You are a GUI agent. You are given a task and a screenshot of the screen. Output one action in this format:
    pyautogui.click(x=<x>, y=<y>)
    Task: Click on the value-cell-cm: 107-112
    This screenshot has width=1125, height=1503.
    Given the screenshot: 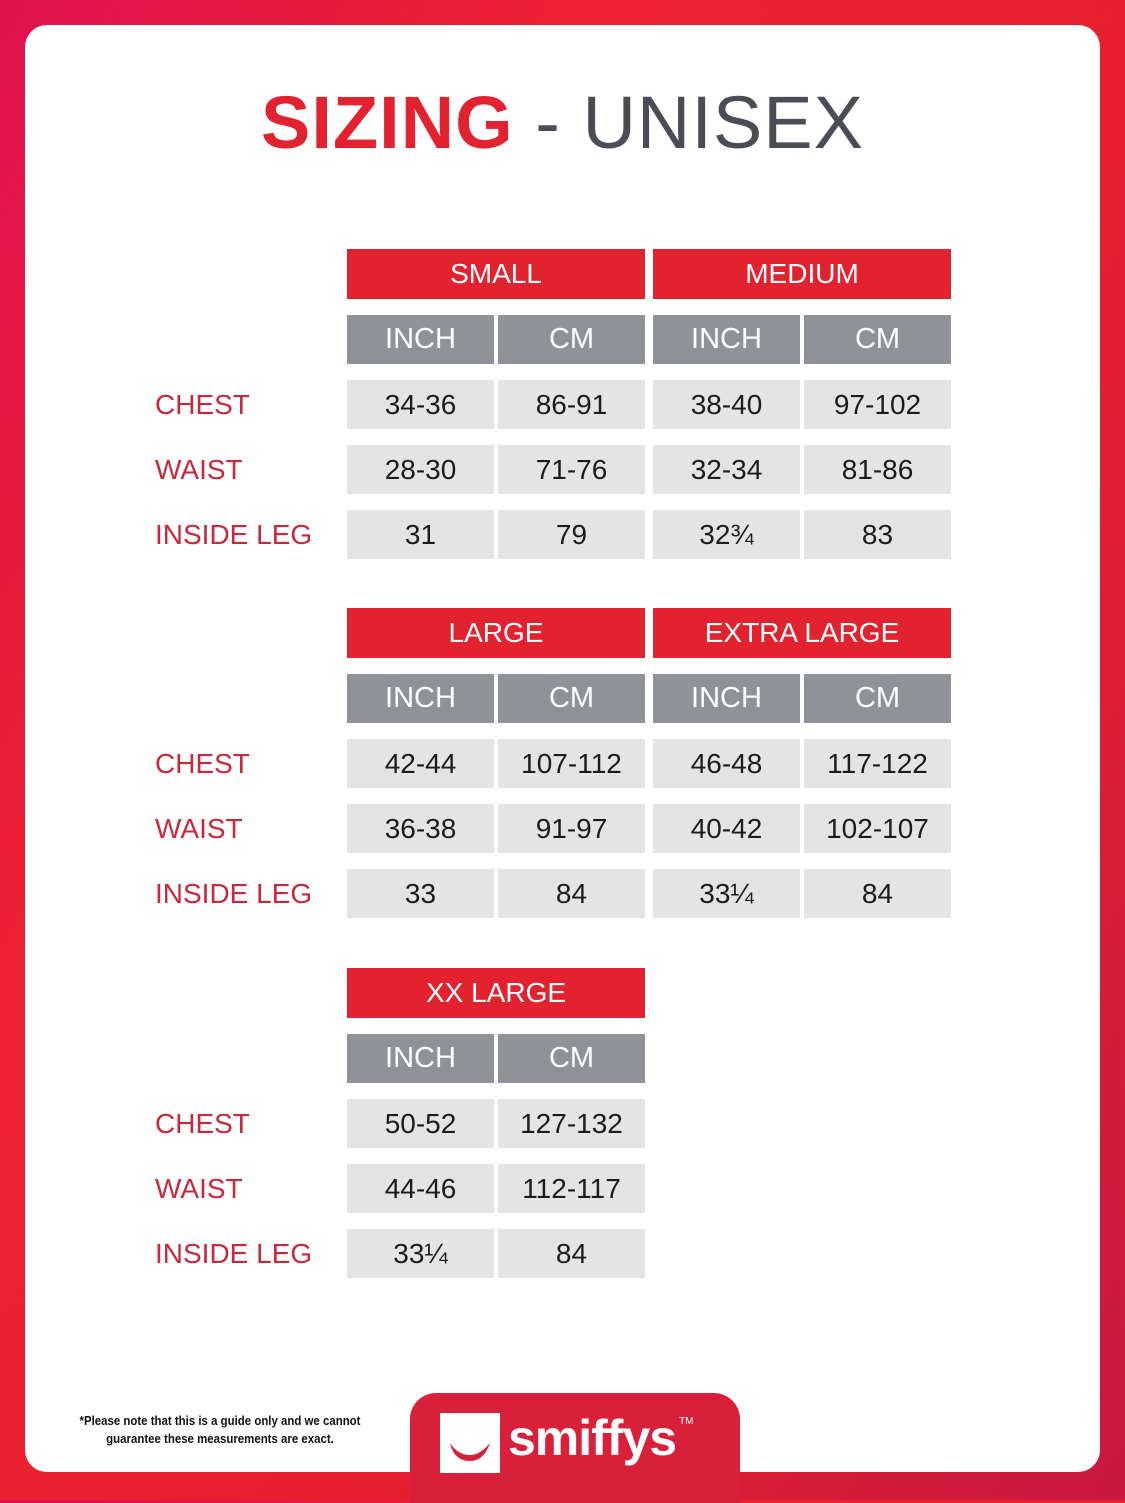 What is the action you would take?
    pyautogui.click(x=571, y=763)
    